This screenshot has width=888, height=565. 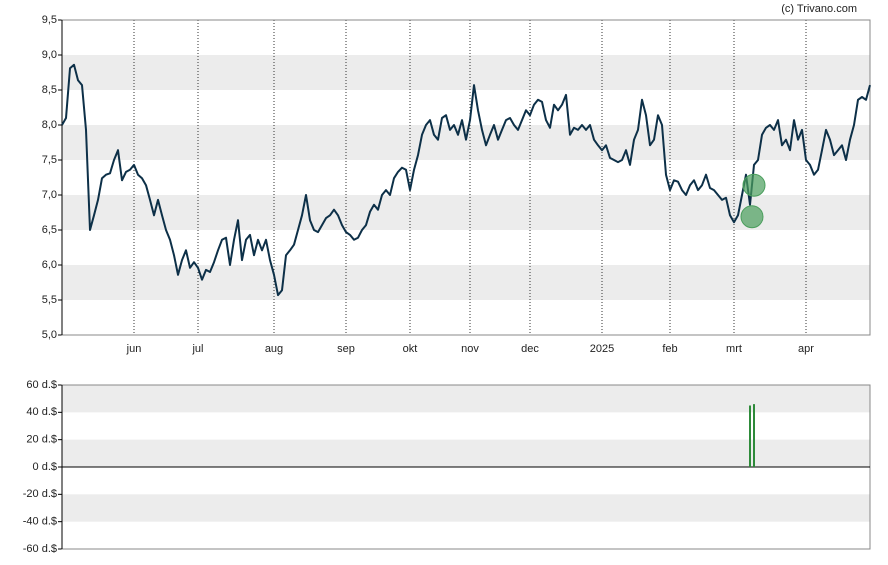 I want to click on y-tick-label: 60 d.$, so click(x=41, y=385).